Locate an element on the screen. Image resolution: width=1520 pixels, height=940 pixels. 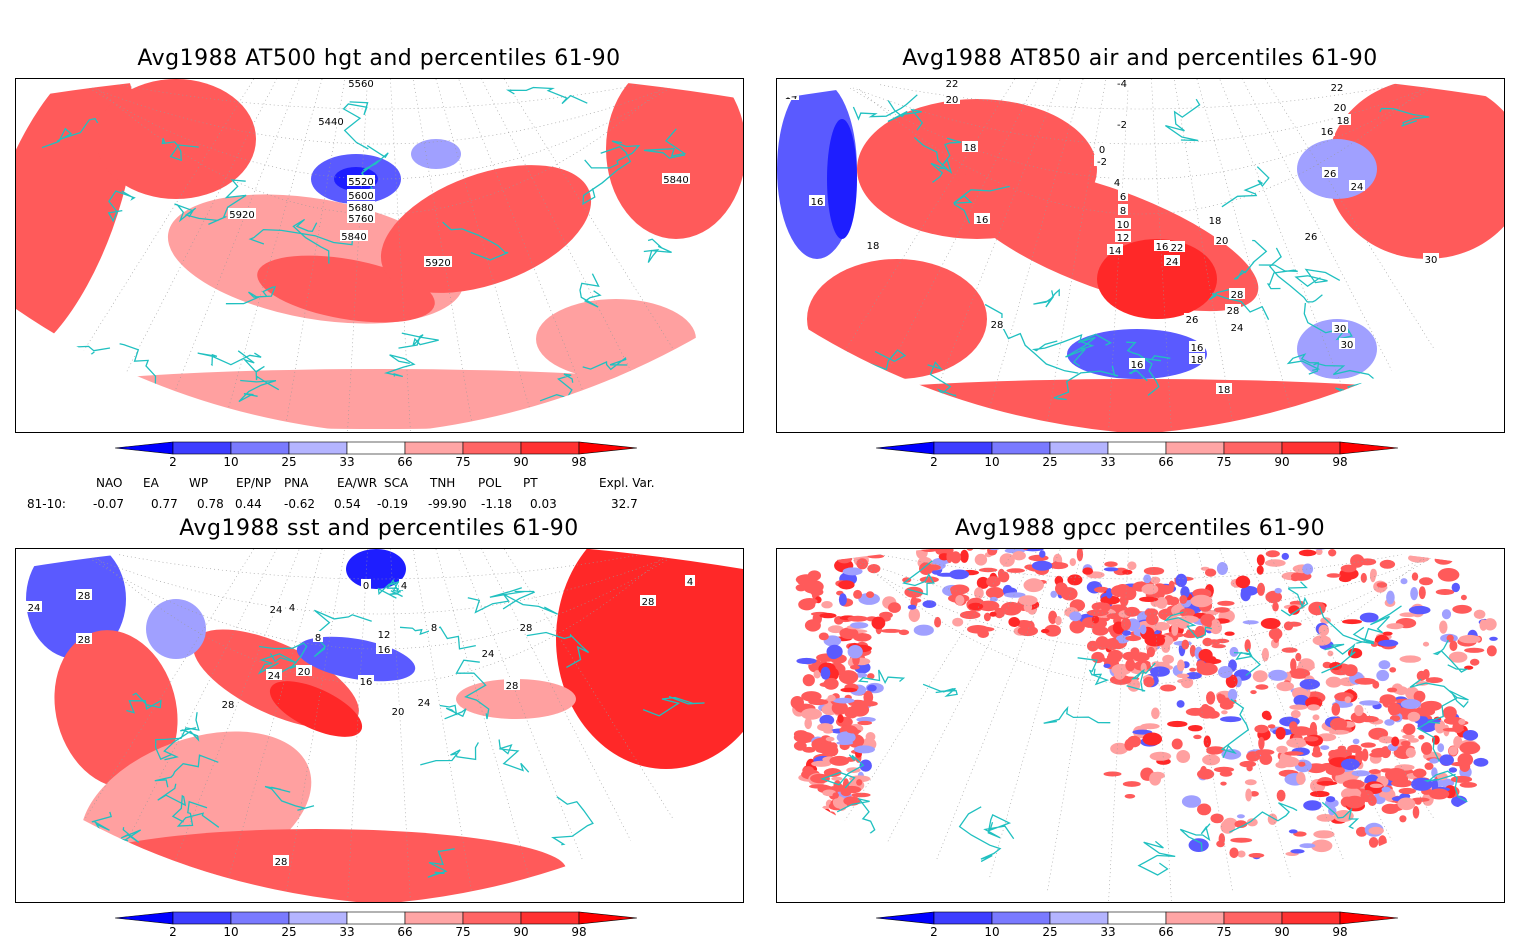
contour-label: 22 is located at coordinates (1177, 248).